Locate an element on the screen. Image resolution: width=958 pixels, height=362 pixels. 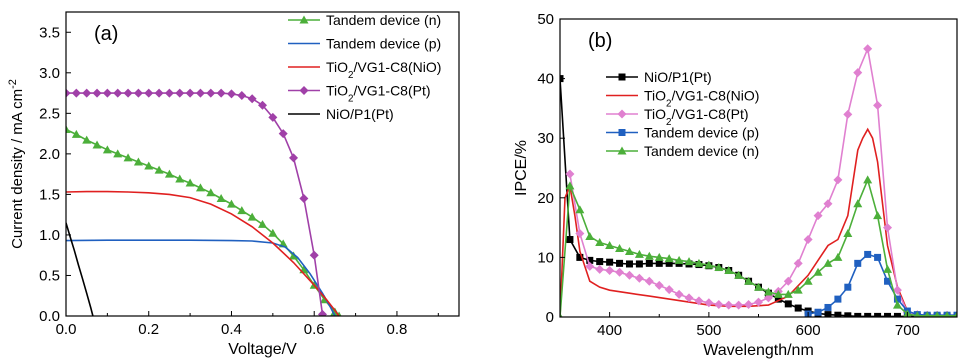
x-tick-label: 0.8 is located at coordinates (397, 329).